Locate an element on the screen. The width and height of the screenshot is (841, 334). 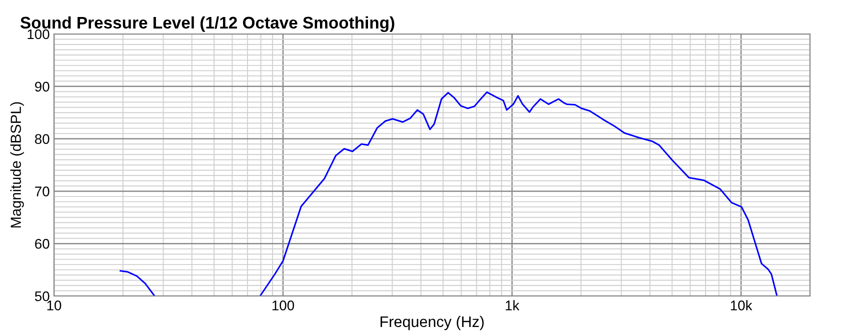
y-tick-label: 60 is located at coordinates (42, 243).